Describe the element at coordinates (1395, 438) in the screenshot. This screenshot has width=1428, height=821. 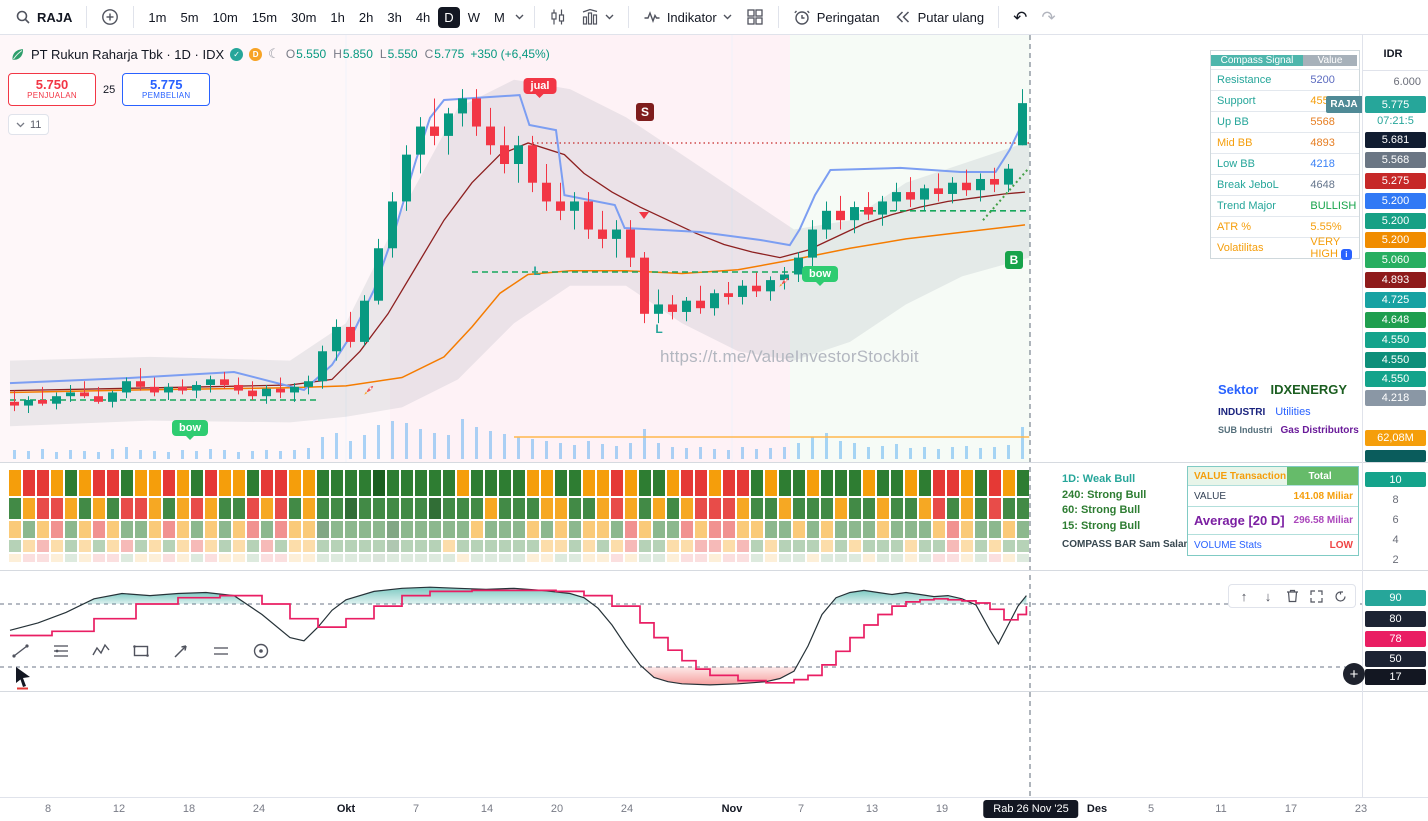
I see `indicator-price-label: 62,08M` at that location.